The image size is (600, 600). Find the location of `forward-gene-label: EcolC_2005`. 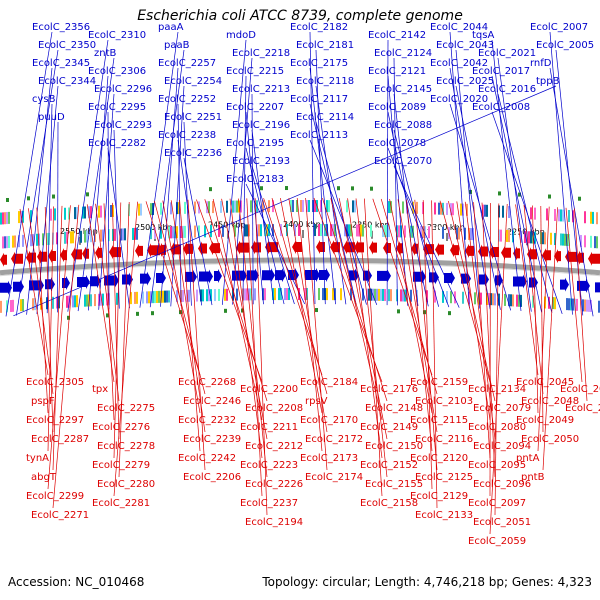

forward-gene-label: EcolC_2005 is located at coordinates (565, 45).